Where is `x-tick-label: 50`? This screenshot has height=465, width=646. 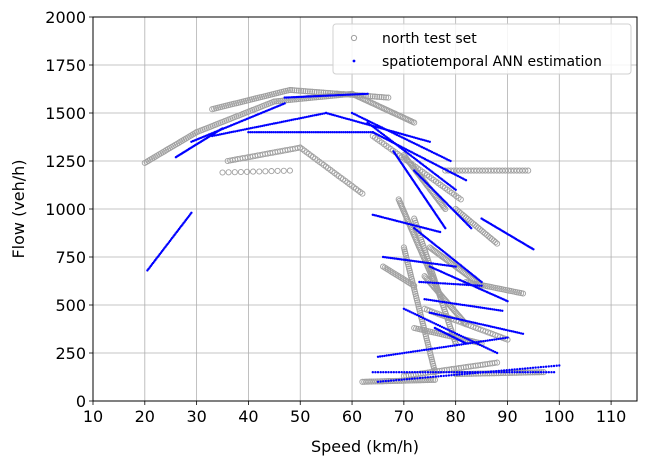
x-tick-label: 50 is located at coordinates (300, 416).